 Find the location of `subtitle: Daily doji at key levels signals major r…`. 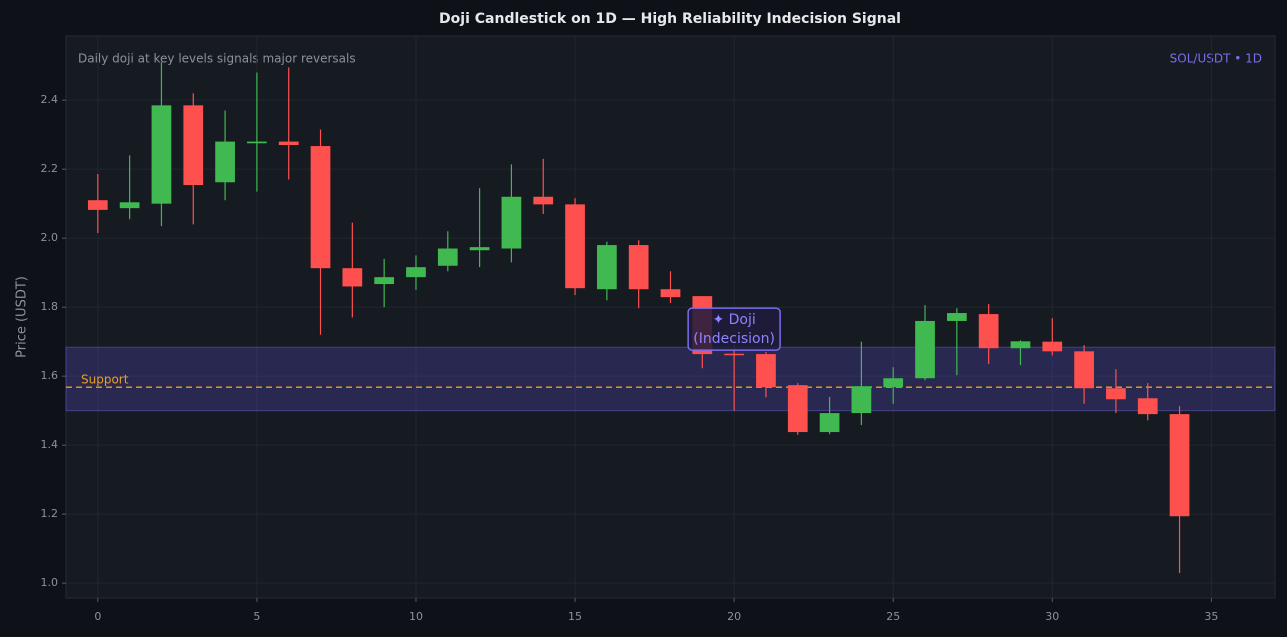

subtitle: Daily doji at key levels signals major r… is located at coordinates (217, 59).